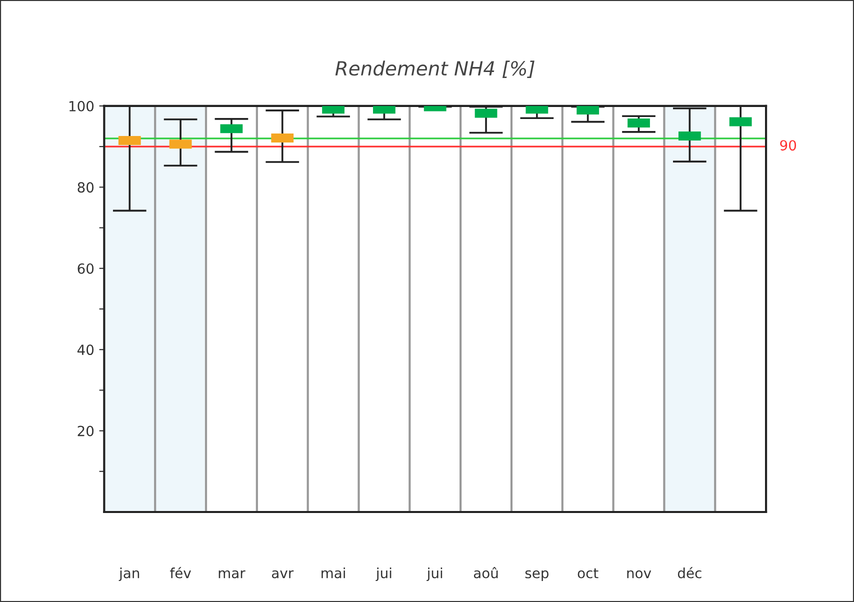 This screenshot has height=602, width=854. Describe the element at coordinates (283, 574) in the screenshot. I see `x-tick-label: avr` at that location.